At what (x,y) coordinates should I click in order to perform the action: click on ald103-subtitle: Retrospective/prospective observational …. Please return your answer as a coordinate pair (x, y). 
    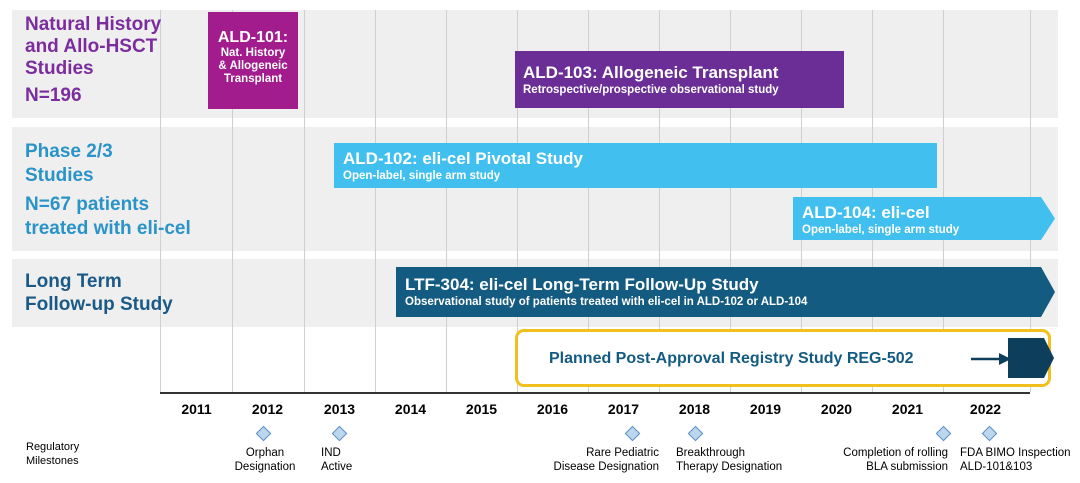
    Looking at the image, I should click on (651, 90).